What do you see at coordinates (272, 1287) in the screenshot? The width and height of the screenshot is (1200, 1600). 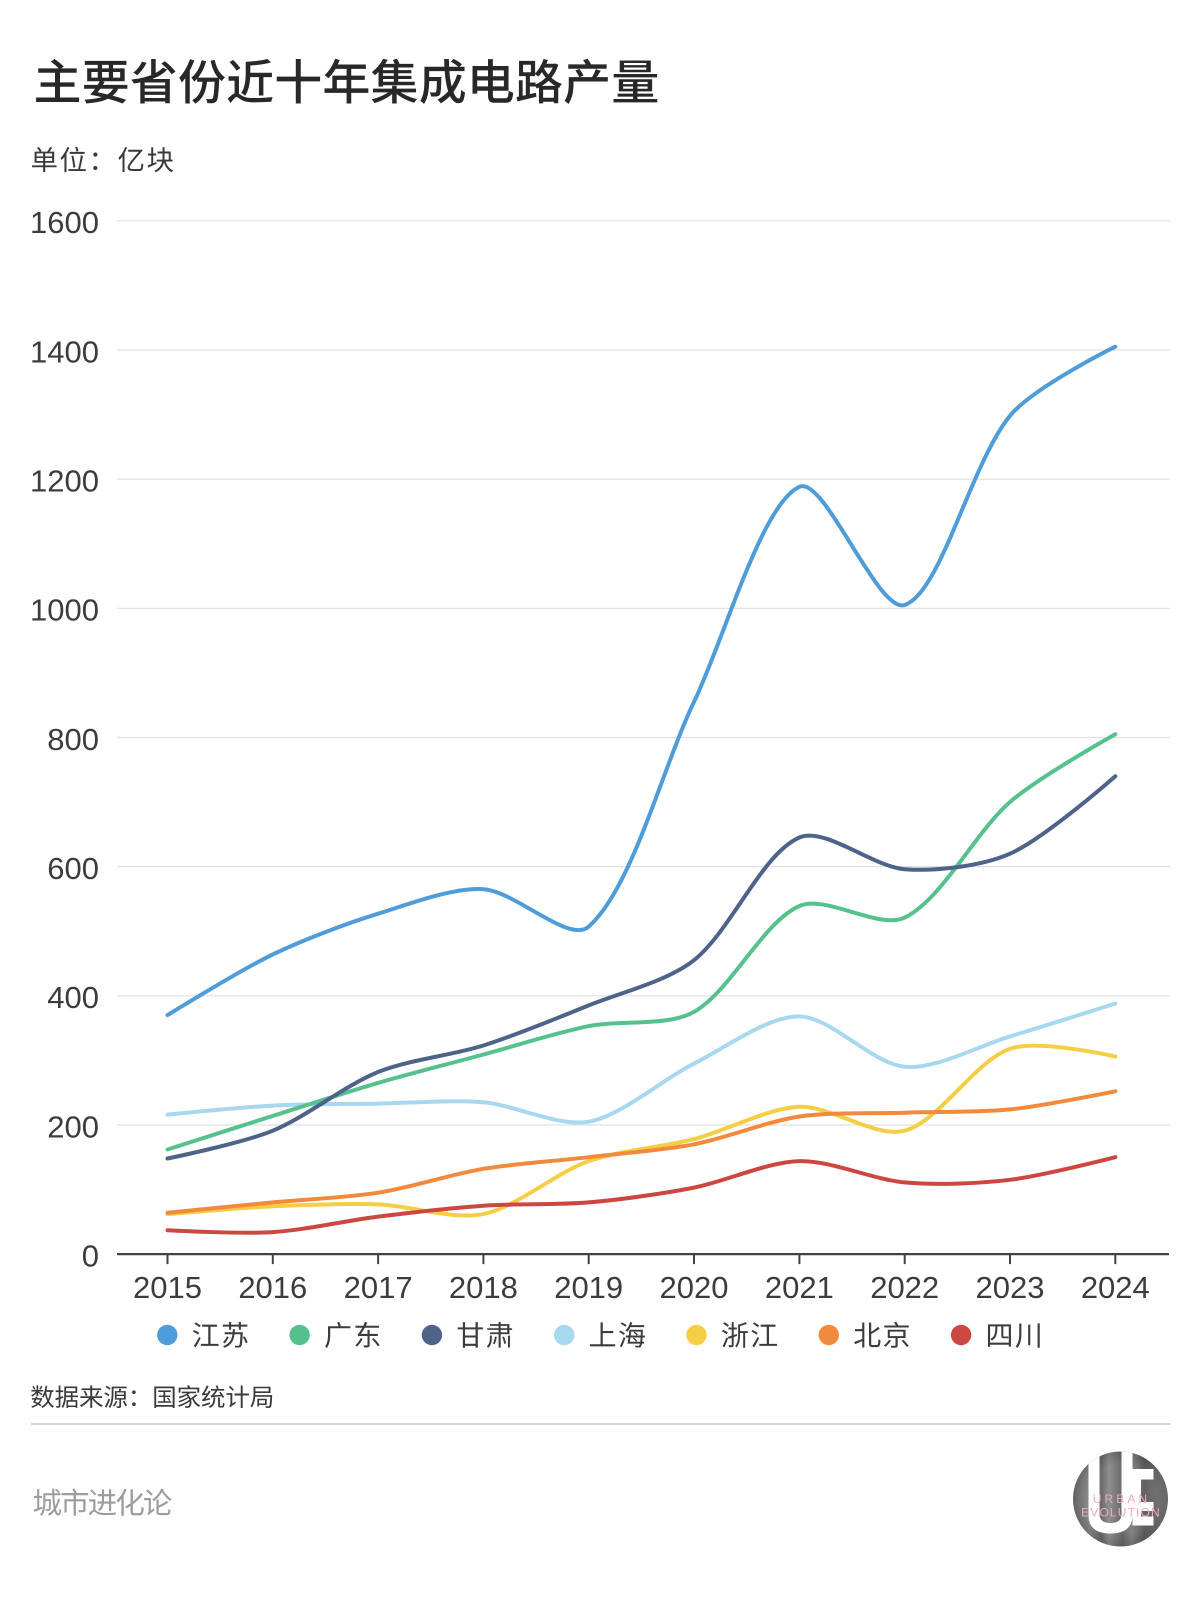 I see `svg-text: 2016` at bounding box center [272, 1287].